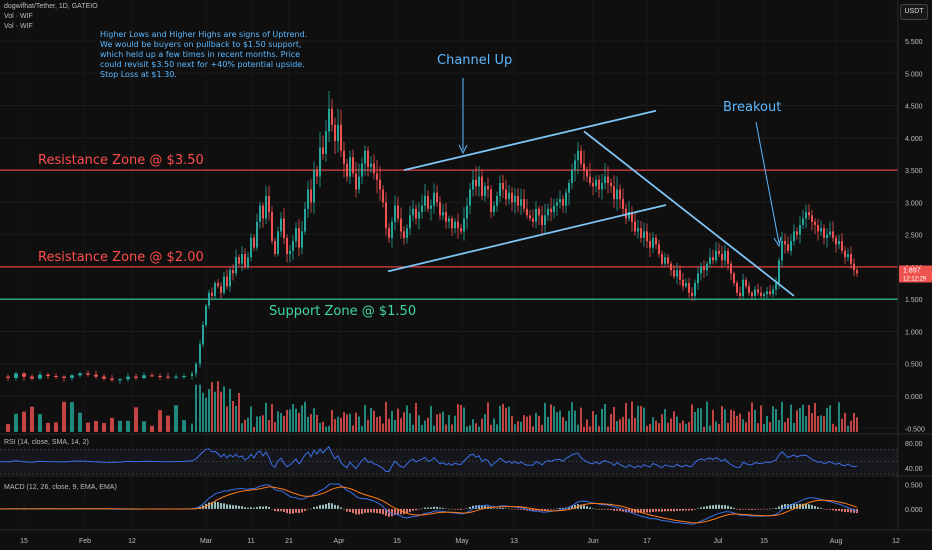 This screenshot has height=550, width=932. I want to click on time-axis: 15 Feb 12 Mar 11 21 Apr 15 May 13 Jun 17 Jul 15 Aug 12, so click(466, 537).